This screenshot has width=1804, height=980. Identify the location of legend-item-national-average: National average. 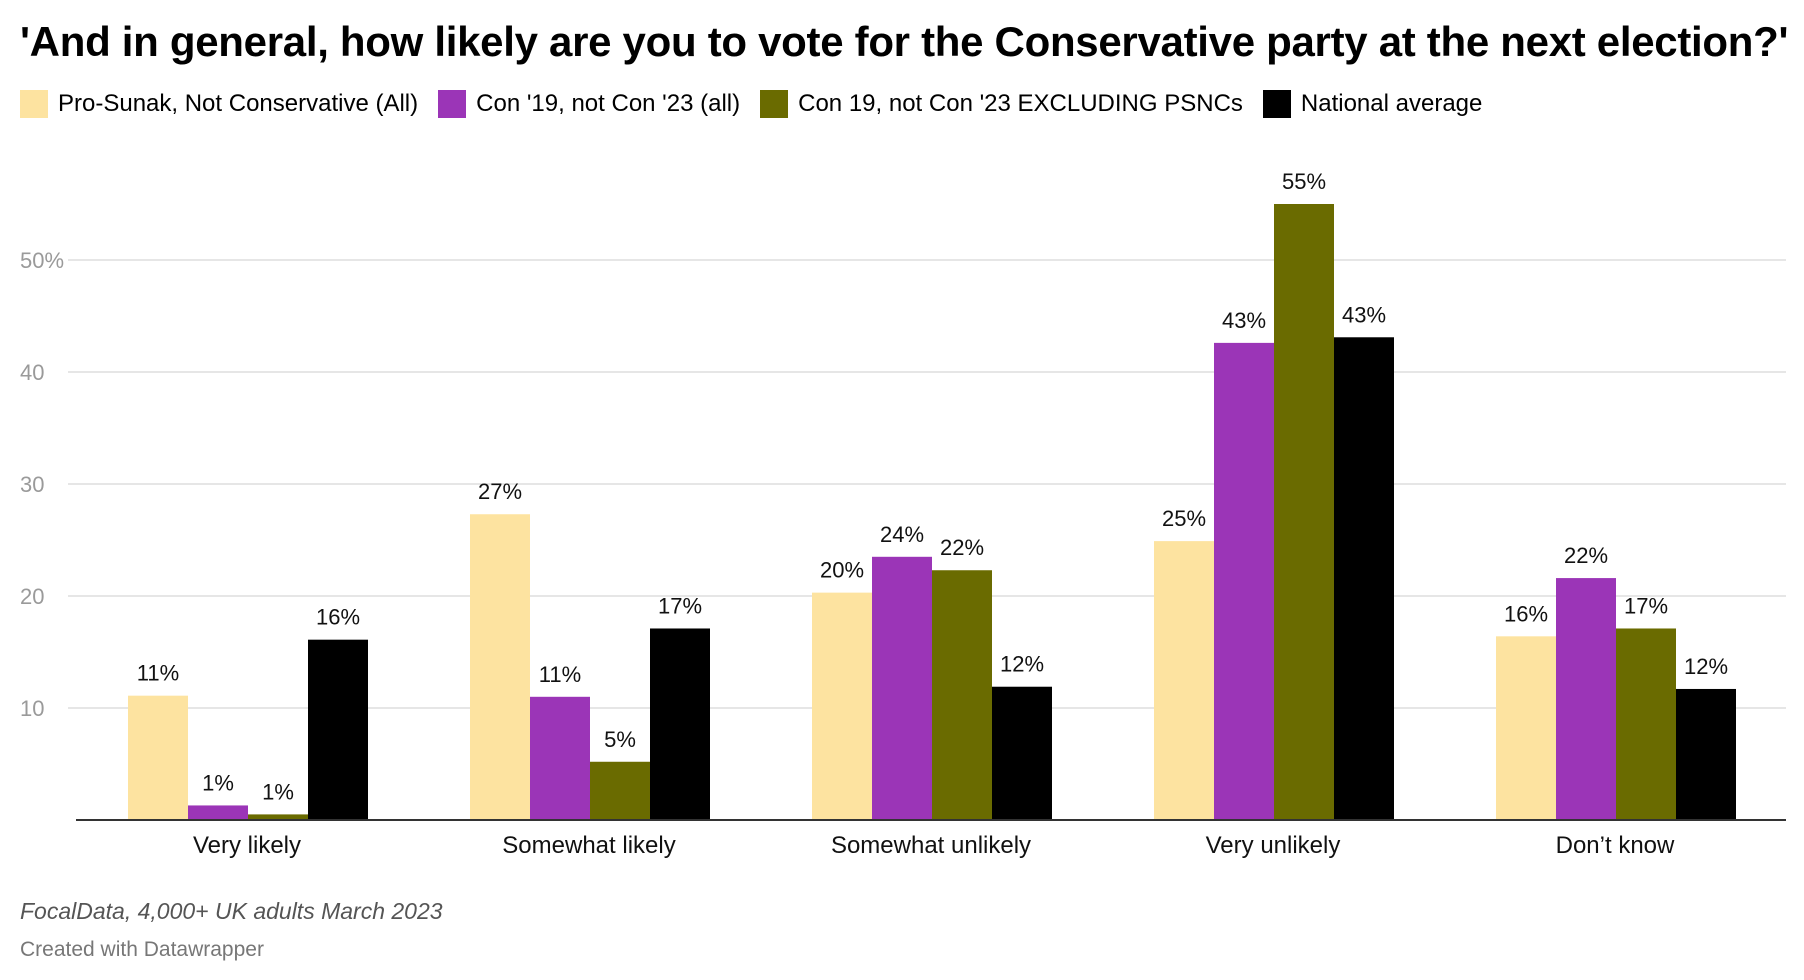
(1372, 104).